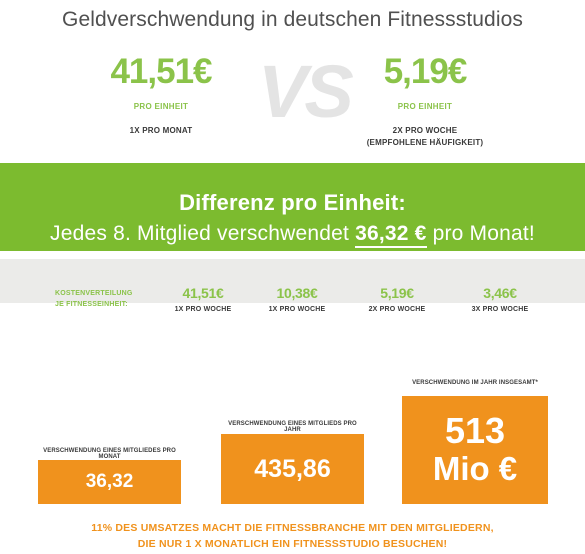 The image size is (585, 554). I want to click on cost-item: 5,19€ 2X PRO WOCHE, so click(397, 299).